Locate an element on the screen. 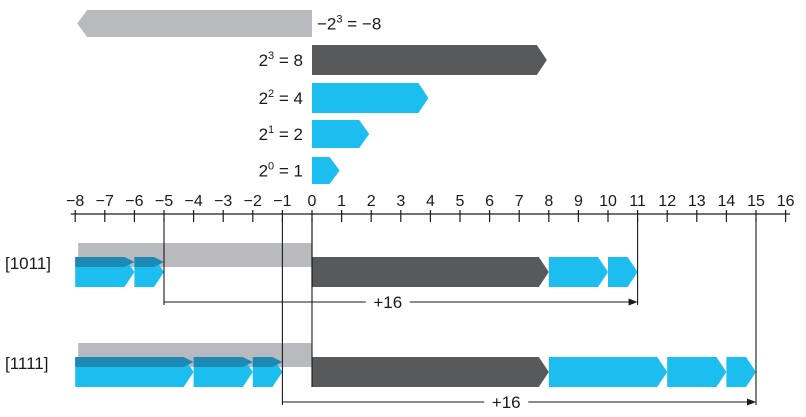 The image size is (806, 417). tick-label: −8 is located at coordinates (75, 201).